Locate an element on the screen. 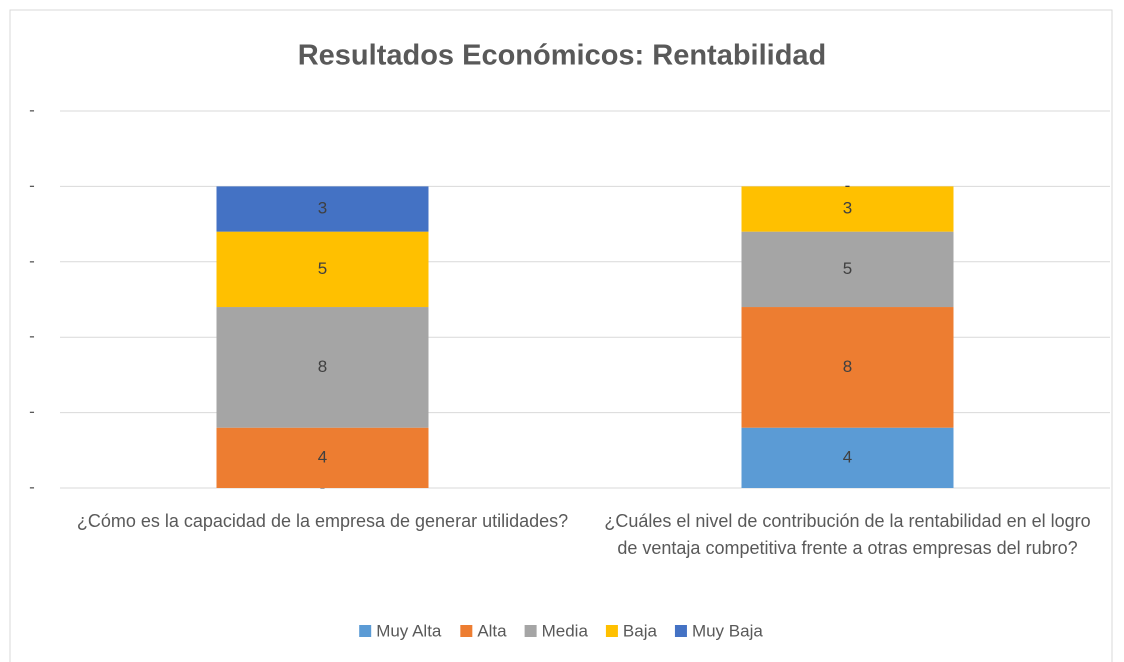 The height and width of the screenshot is (662, 1124). legend-label: Alta is located at coordinates (492, 630).